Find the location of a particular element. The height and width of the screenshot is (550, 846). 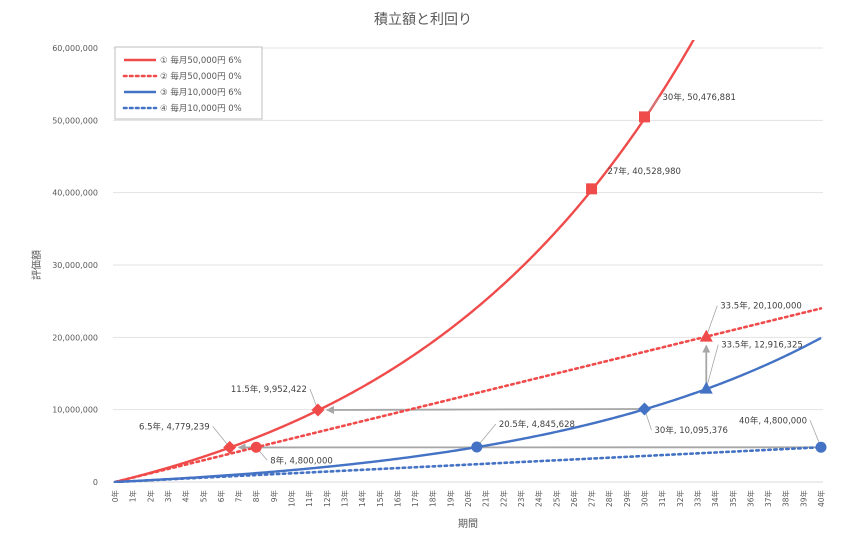

x-tick-label: 24年 is located at coordinates (539, 499).